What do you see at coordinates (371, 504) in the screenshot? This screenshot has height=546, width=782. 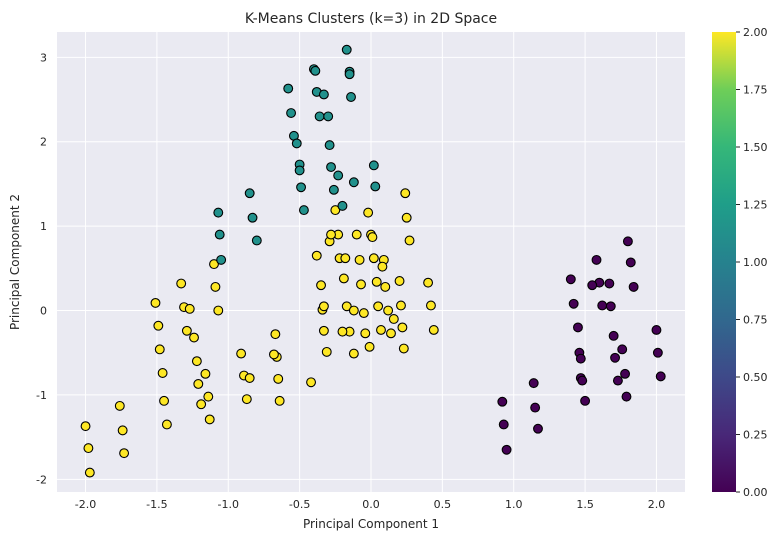 I see `x-tick-label: 0.0` at bounding box center [371, 504].